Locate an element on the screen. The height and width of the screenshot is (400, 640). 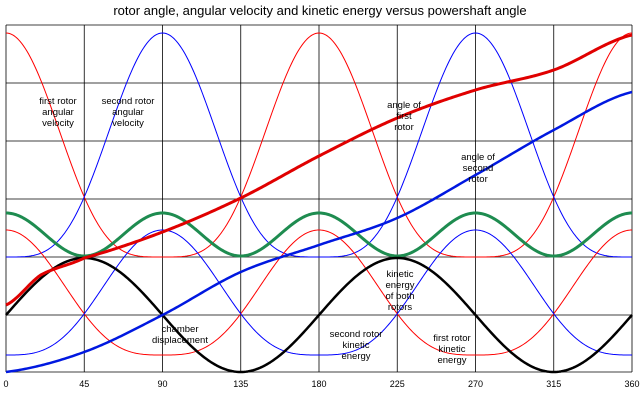
annotation-second-rotor-kinetic-energy: energy is located at coordinates (355, 356).